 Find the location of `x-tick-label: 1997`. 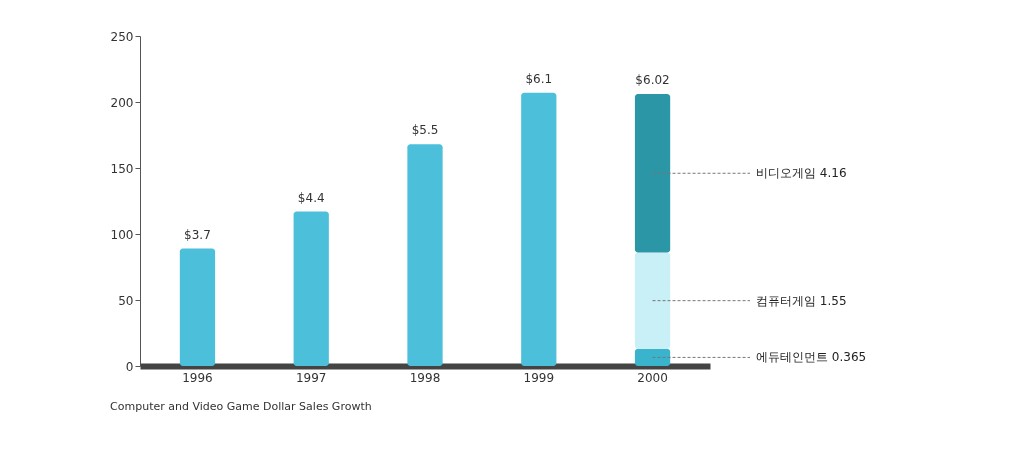

x-tick-label: 1997 is located at coordinates (311, 377).